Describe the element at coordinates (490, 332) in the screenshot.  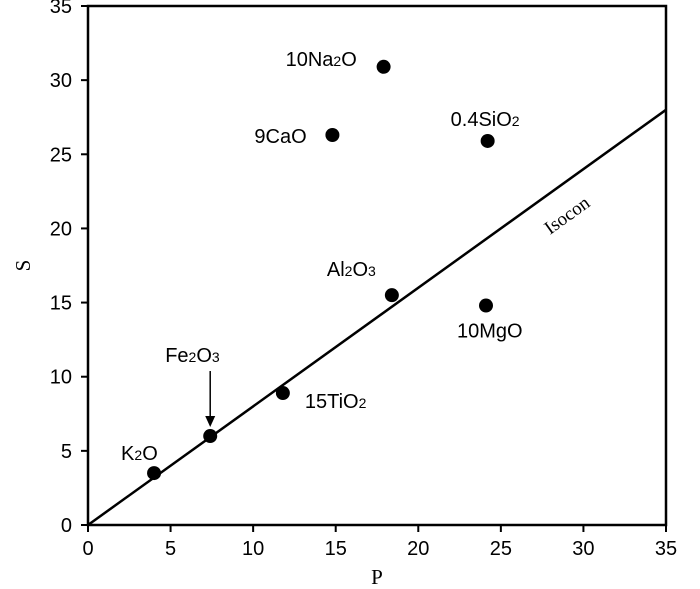
I see `point-label: 10MgO` at that location.